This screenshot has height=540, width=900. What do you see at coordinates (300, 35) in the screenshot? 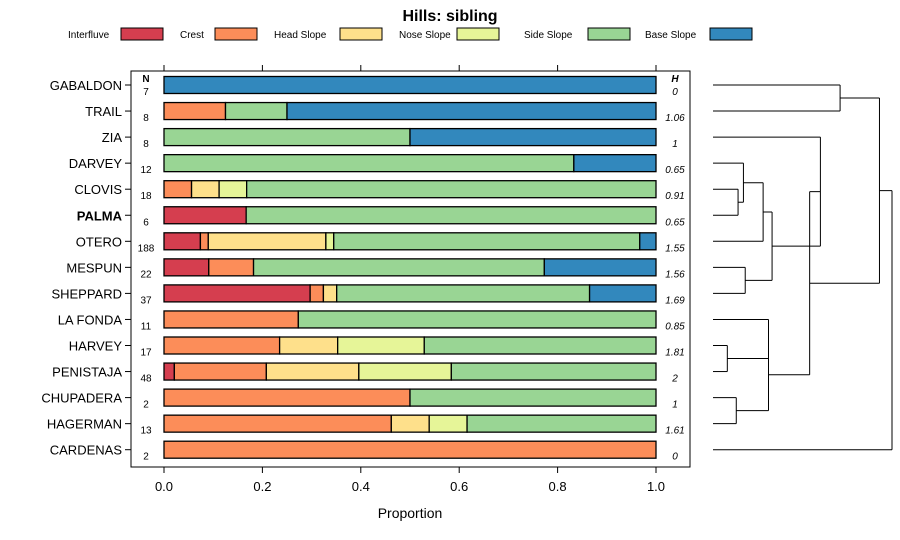
I see `legend-label: Head Slope` at bounding box center [300, 35].